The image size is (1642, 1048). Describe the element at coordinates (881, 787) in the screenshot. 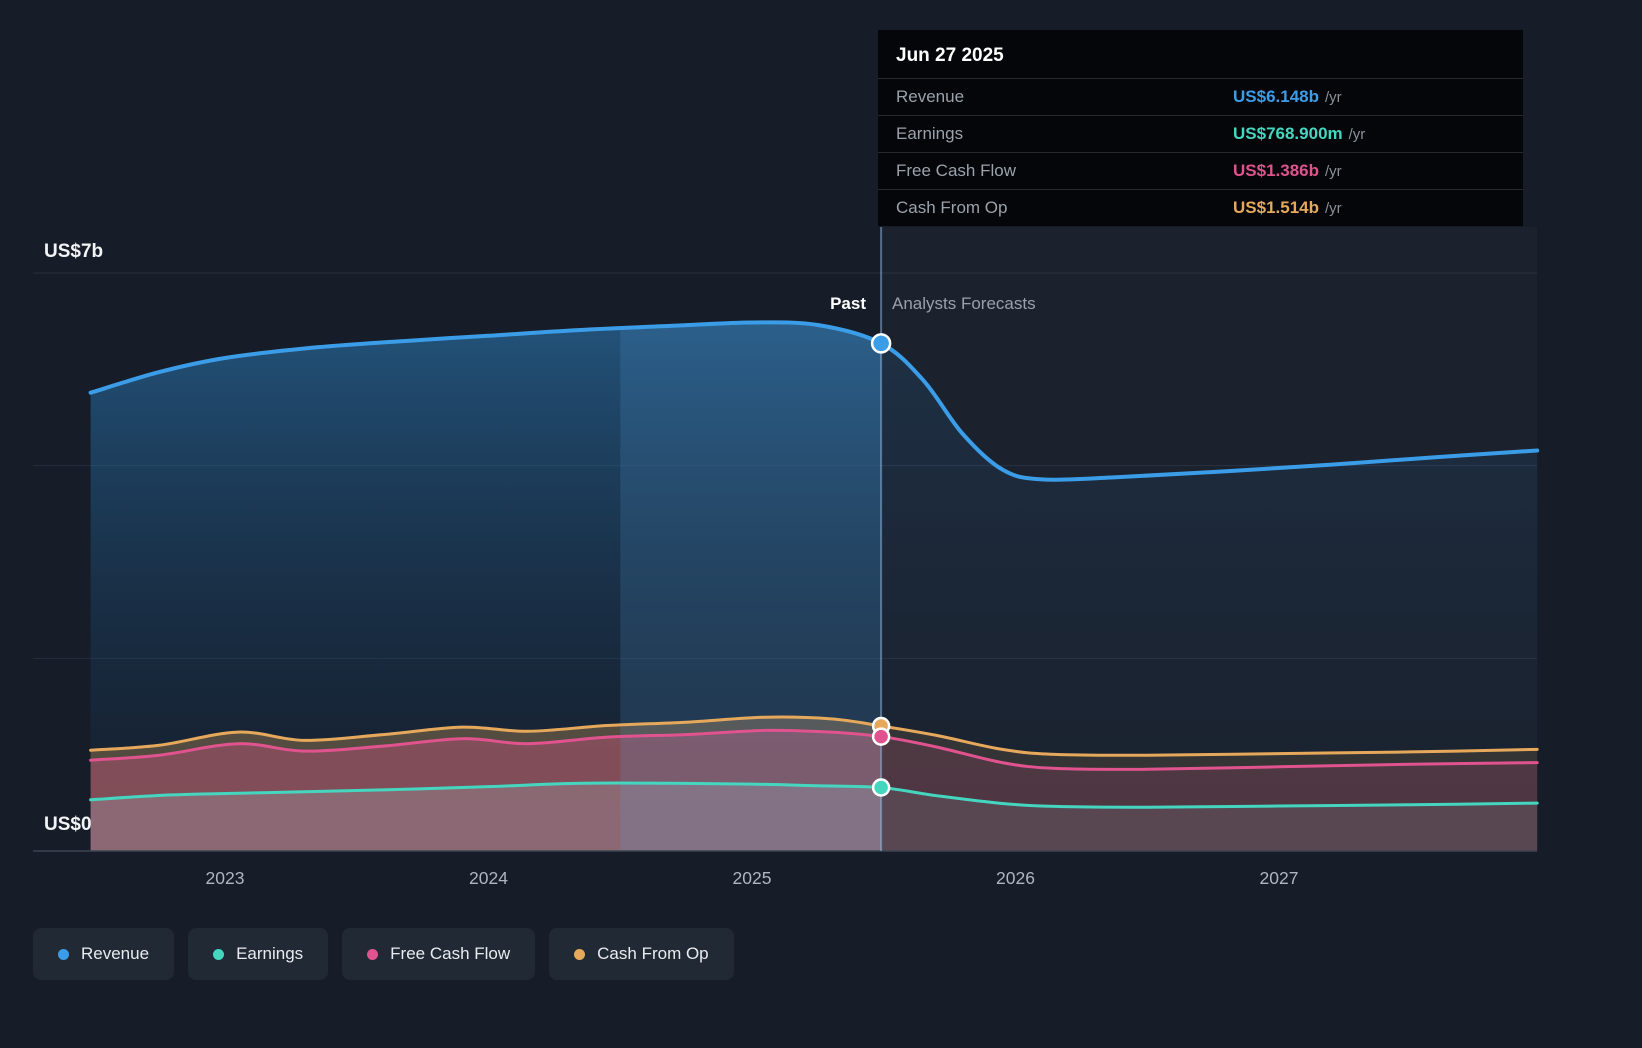

I see `earnings-marker-dot` at that location.